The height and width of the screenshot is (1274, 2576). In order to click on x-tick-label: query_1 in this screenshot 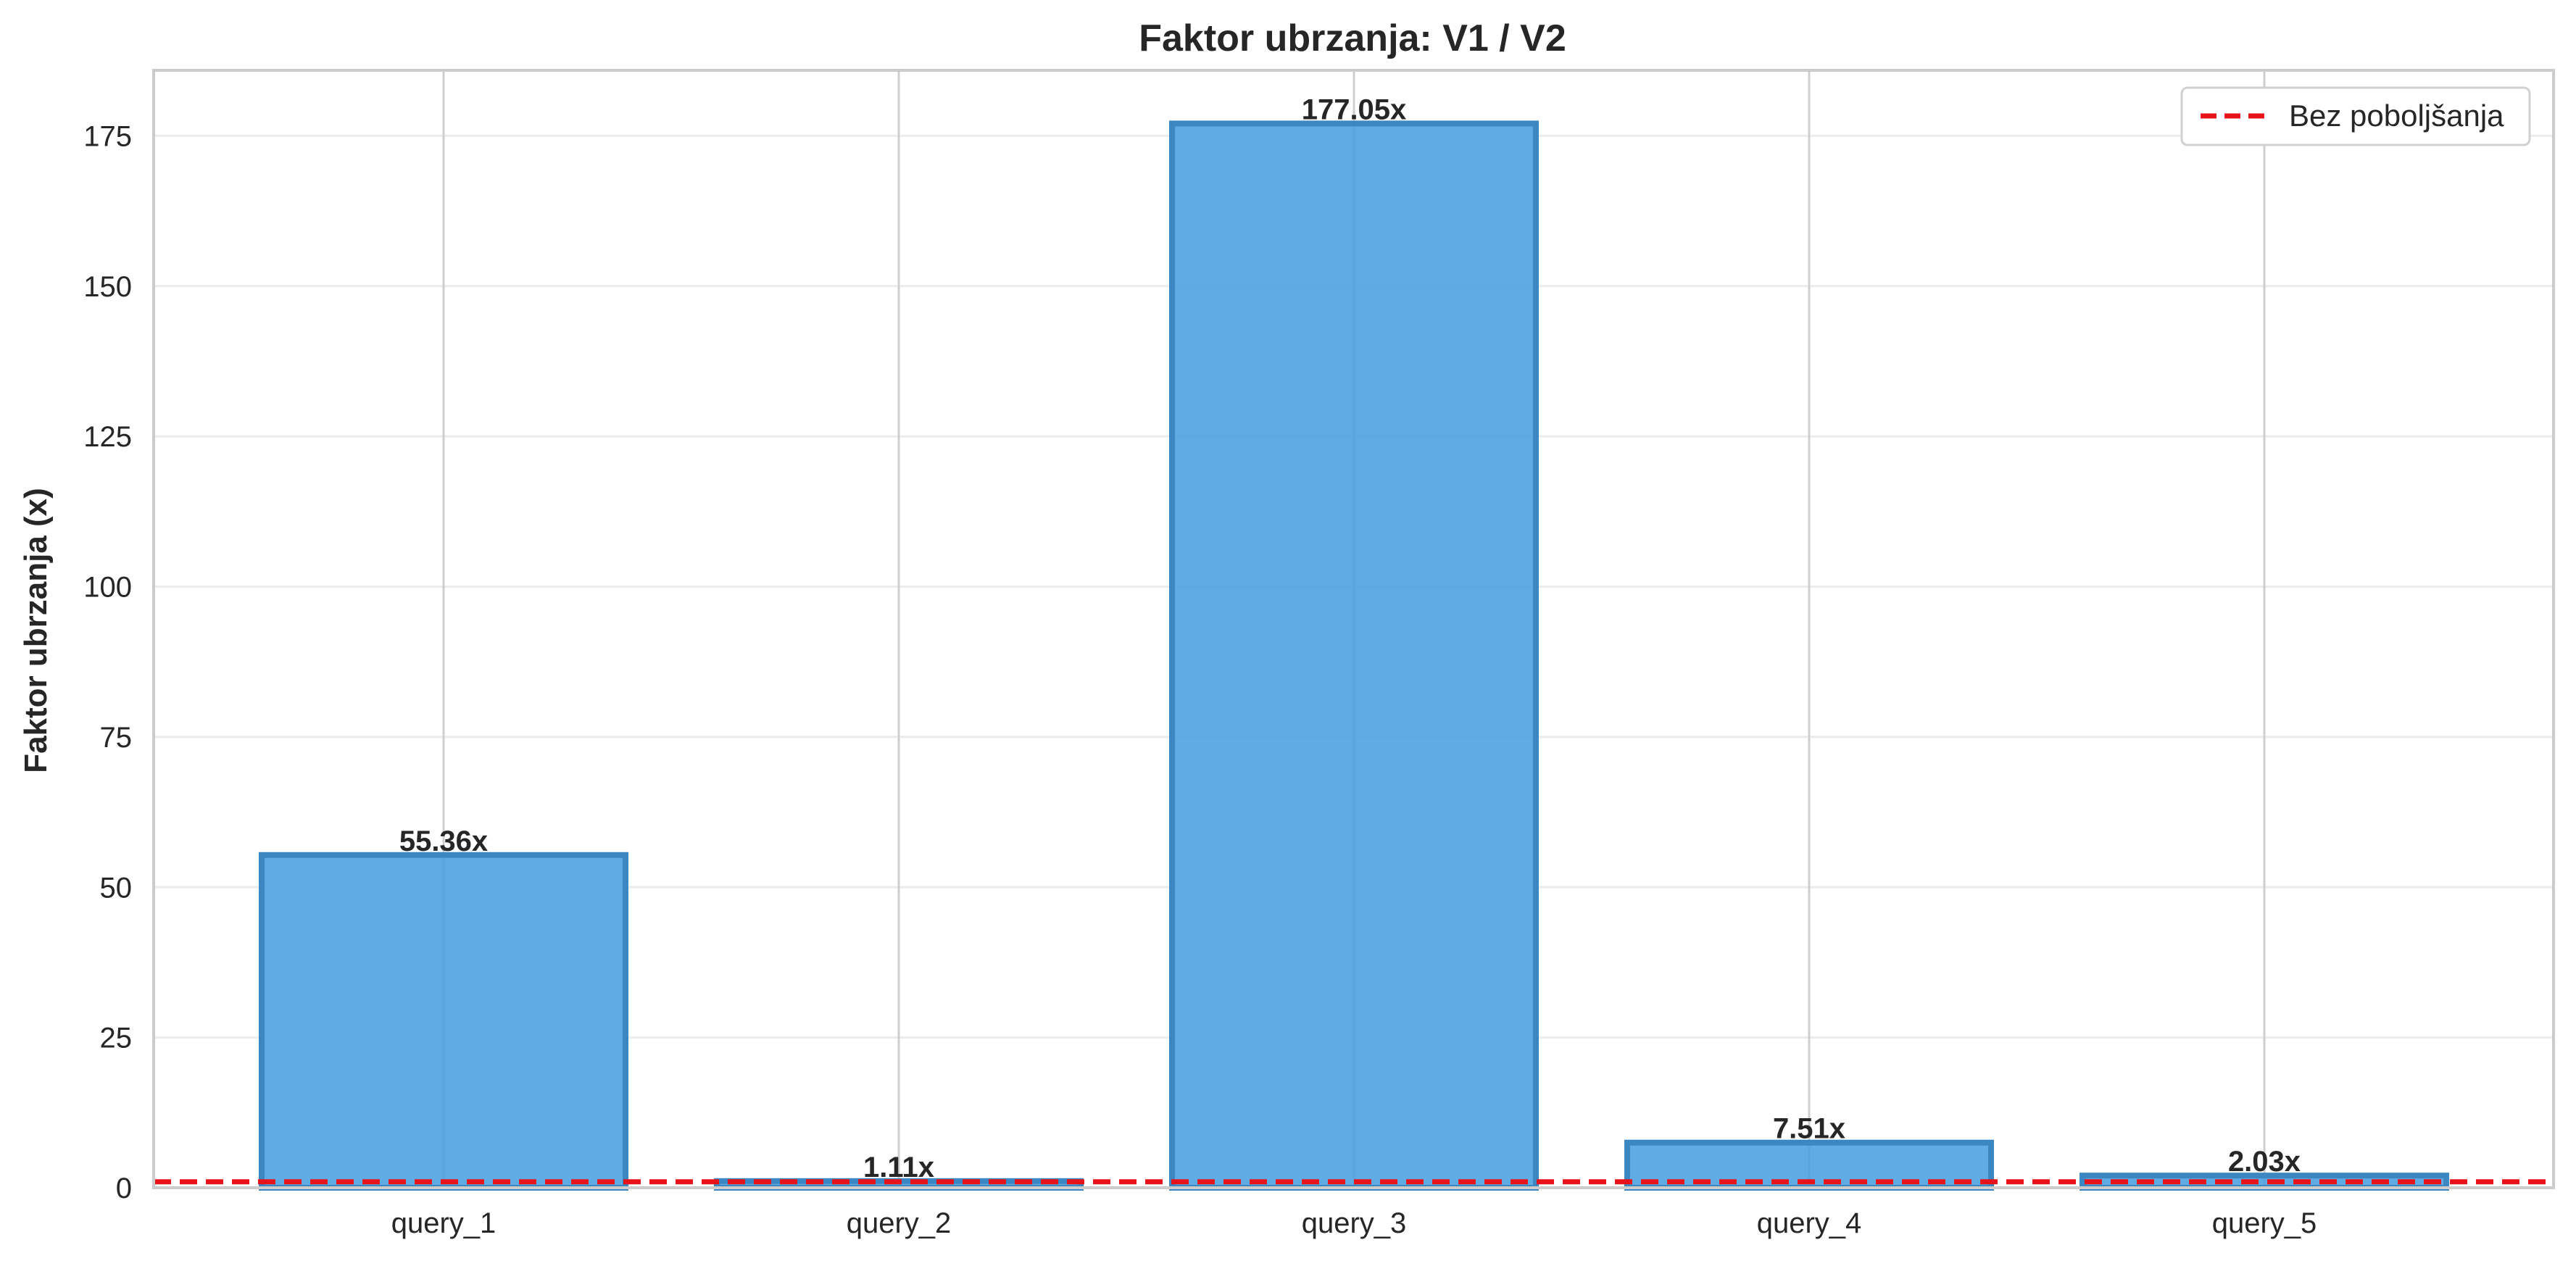, I will do `click(443, 1223)`.